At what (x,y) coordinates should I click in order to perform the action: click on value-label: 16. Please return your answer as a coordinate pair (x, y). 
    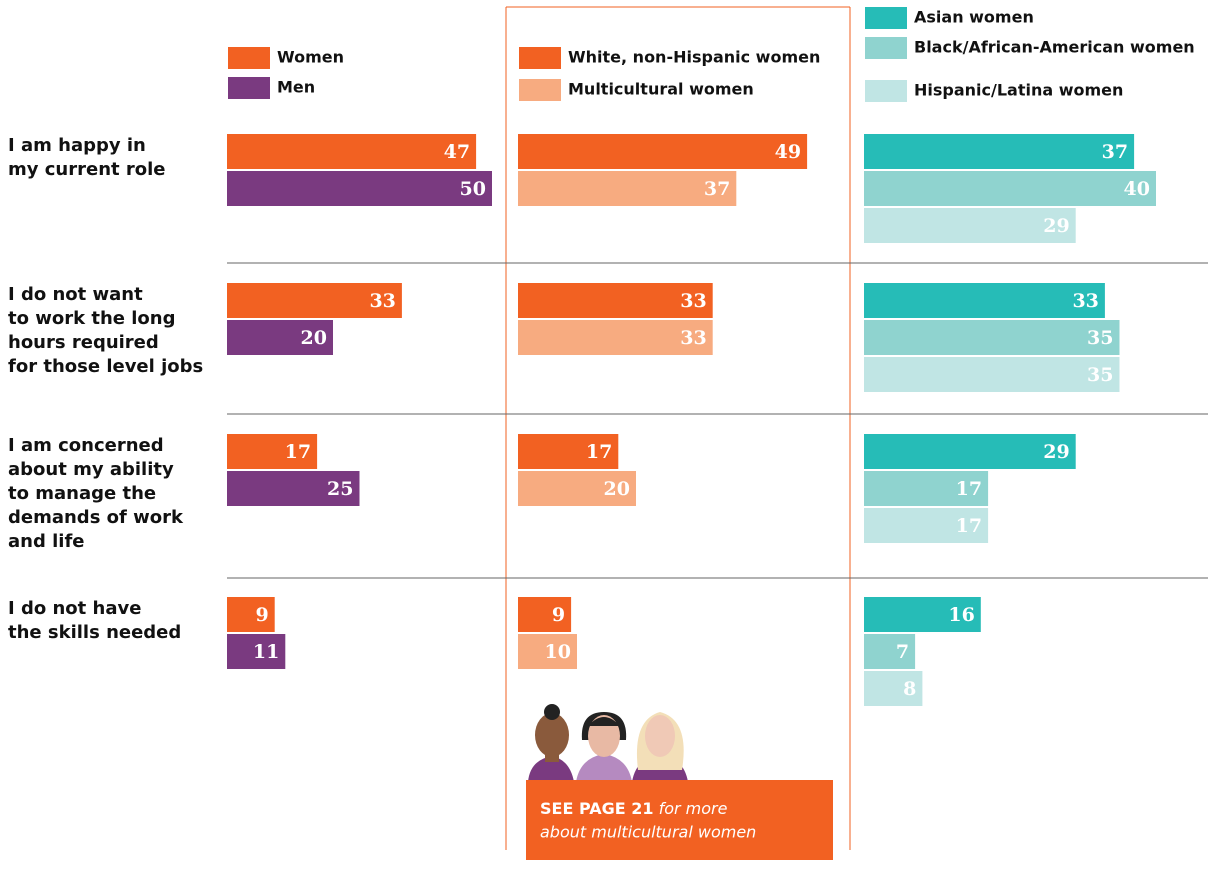
    Looking at the image, I should click on (961, 615).